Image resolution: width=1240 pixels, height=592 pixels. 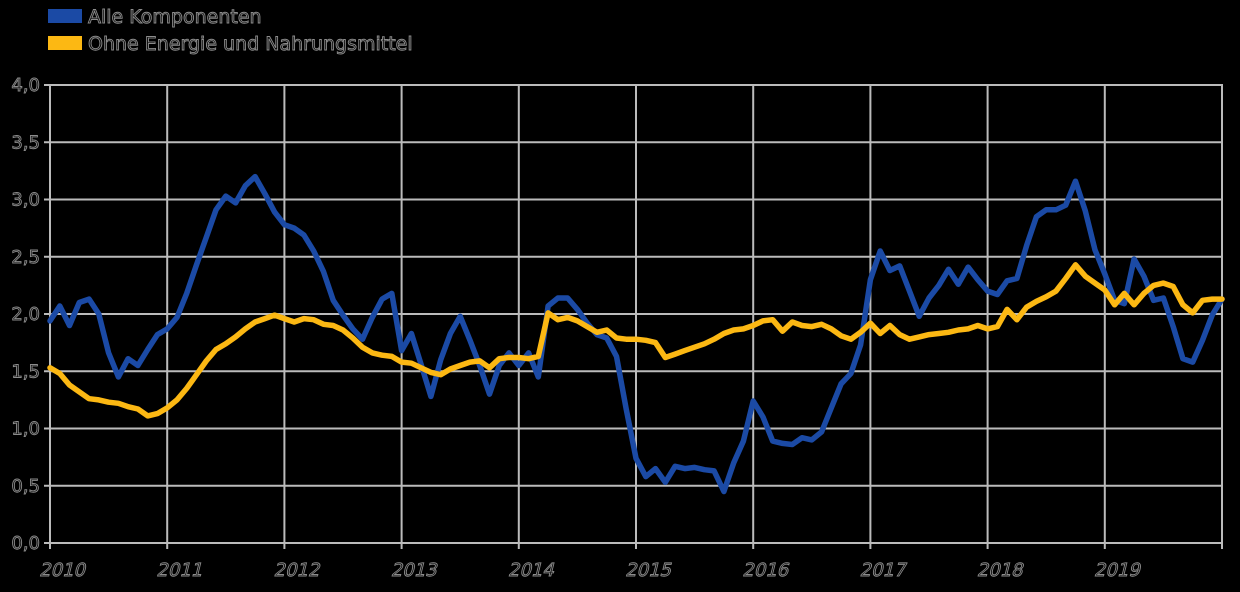 I want to click on x-tick-label: 2018, so click(x=1000, y=570).